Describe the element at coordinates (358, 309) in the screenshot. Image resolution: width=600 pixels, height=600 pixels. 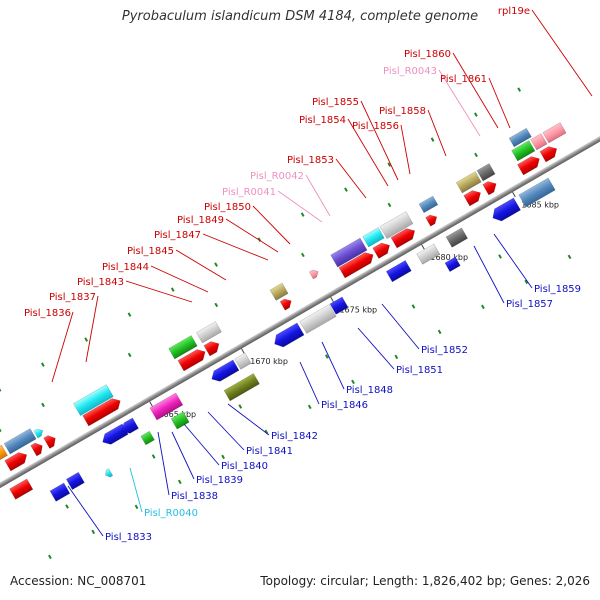
I see `kbp-tick-label: 1675 kbp` at that location.